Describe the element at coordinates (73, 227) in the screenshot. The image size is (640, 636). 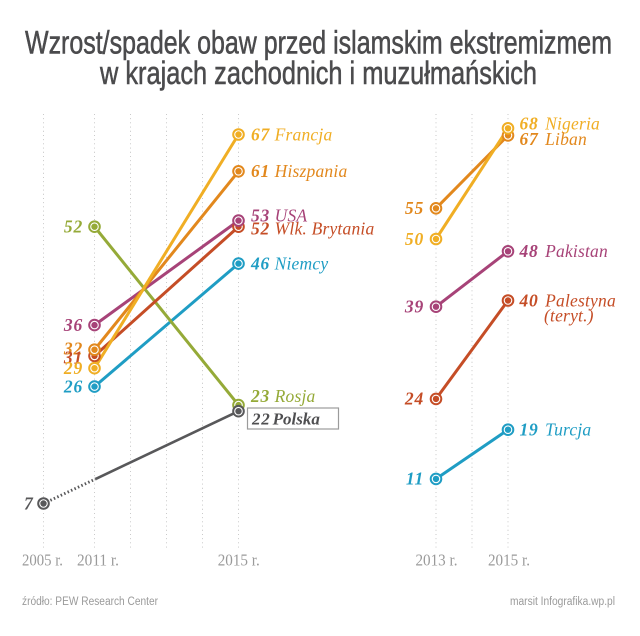
I see `svg-text: 52` at that location.